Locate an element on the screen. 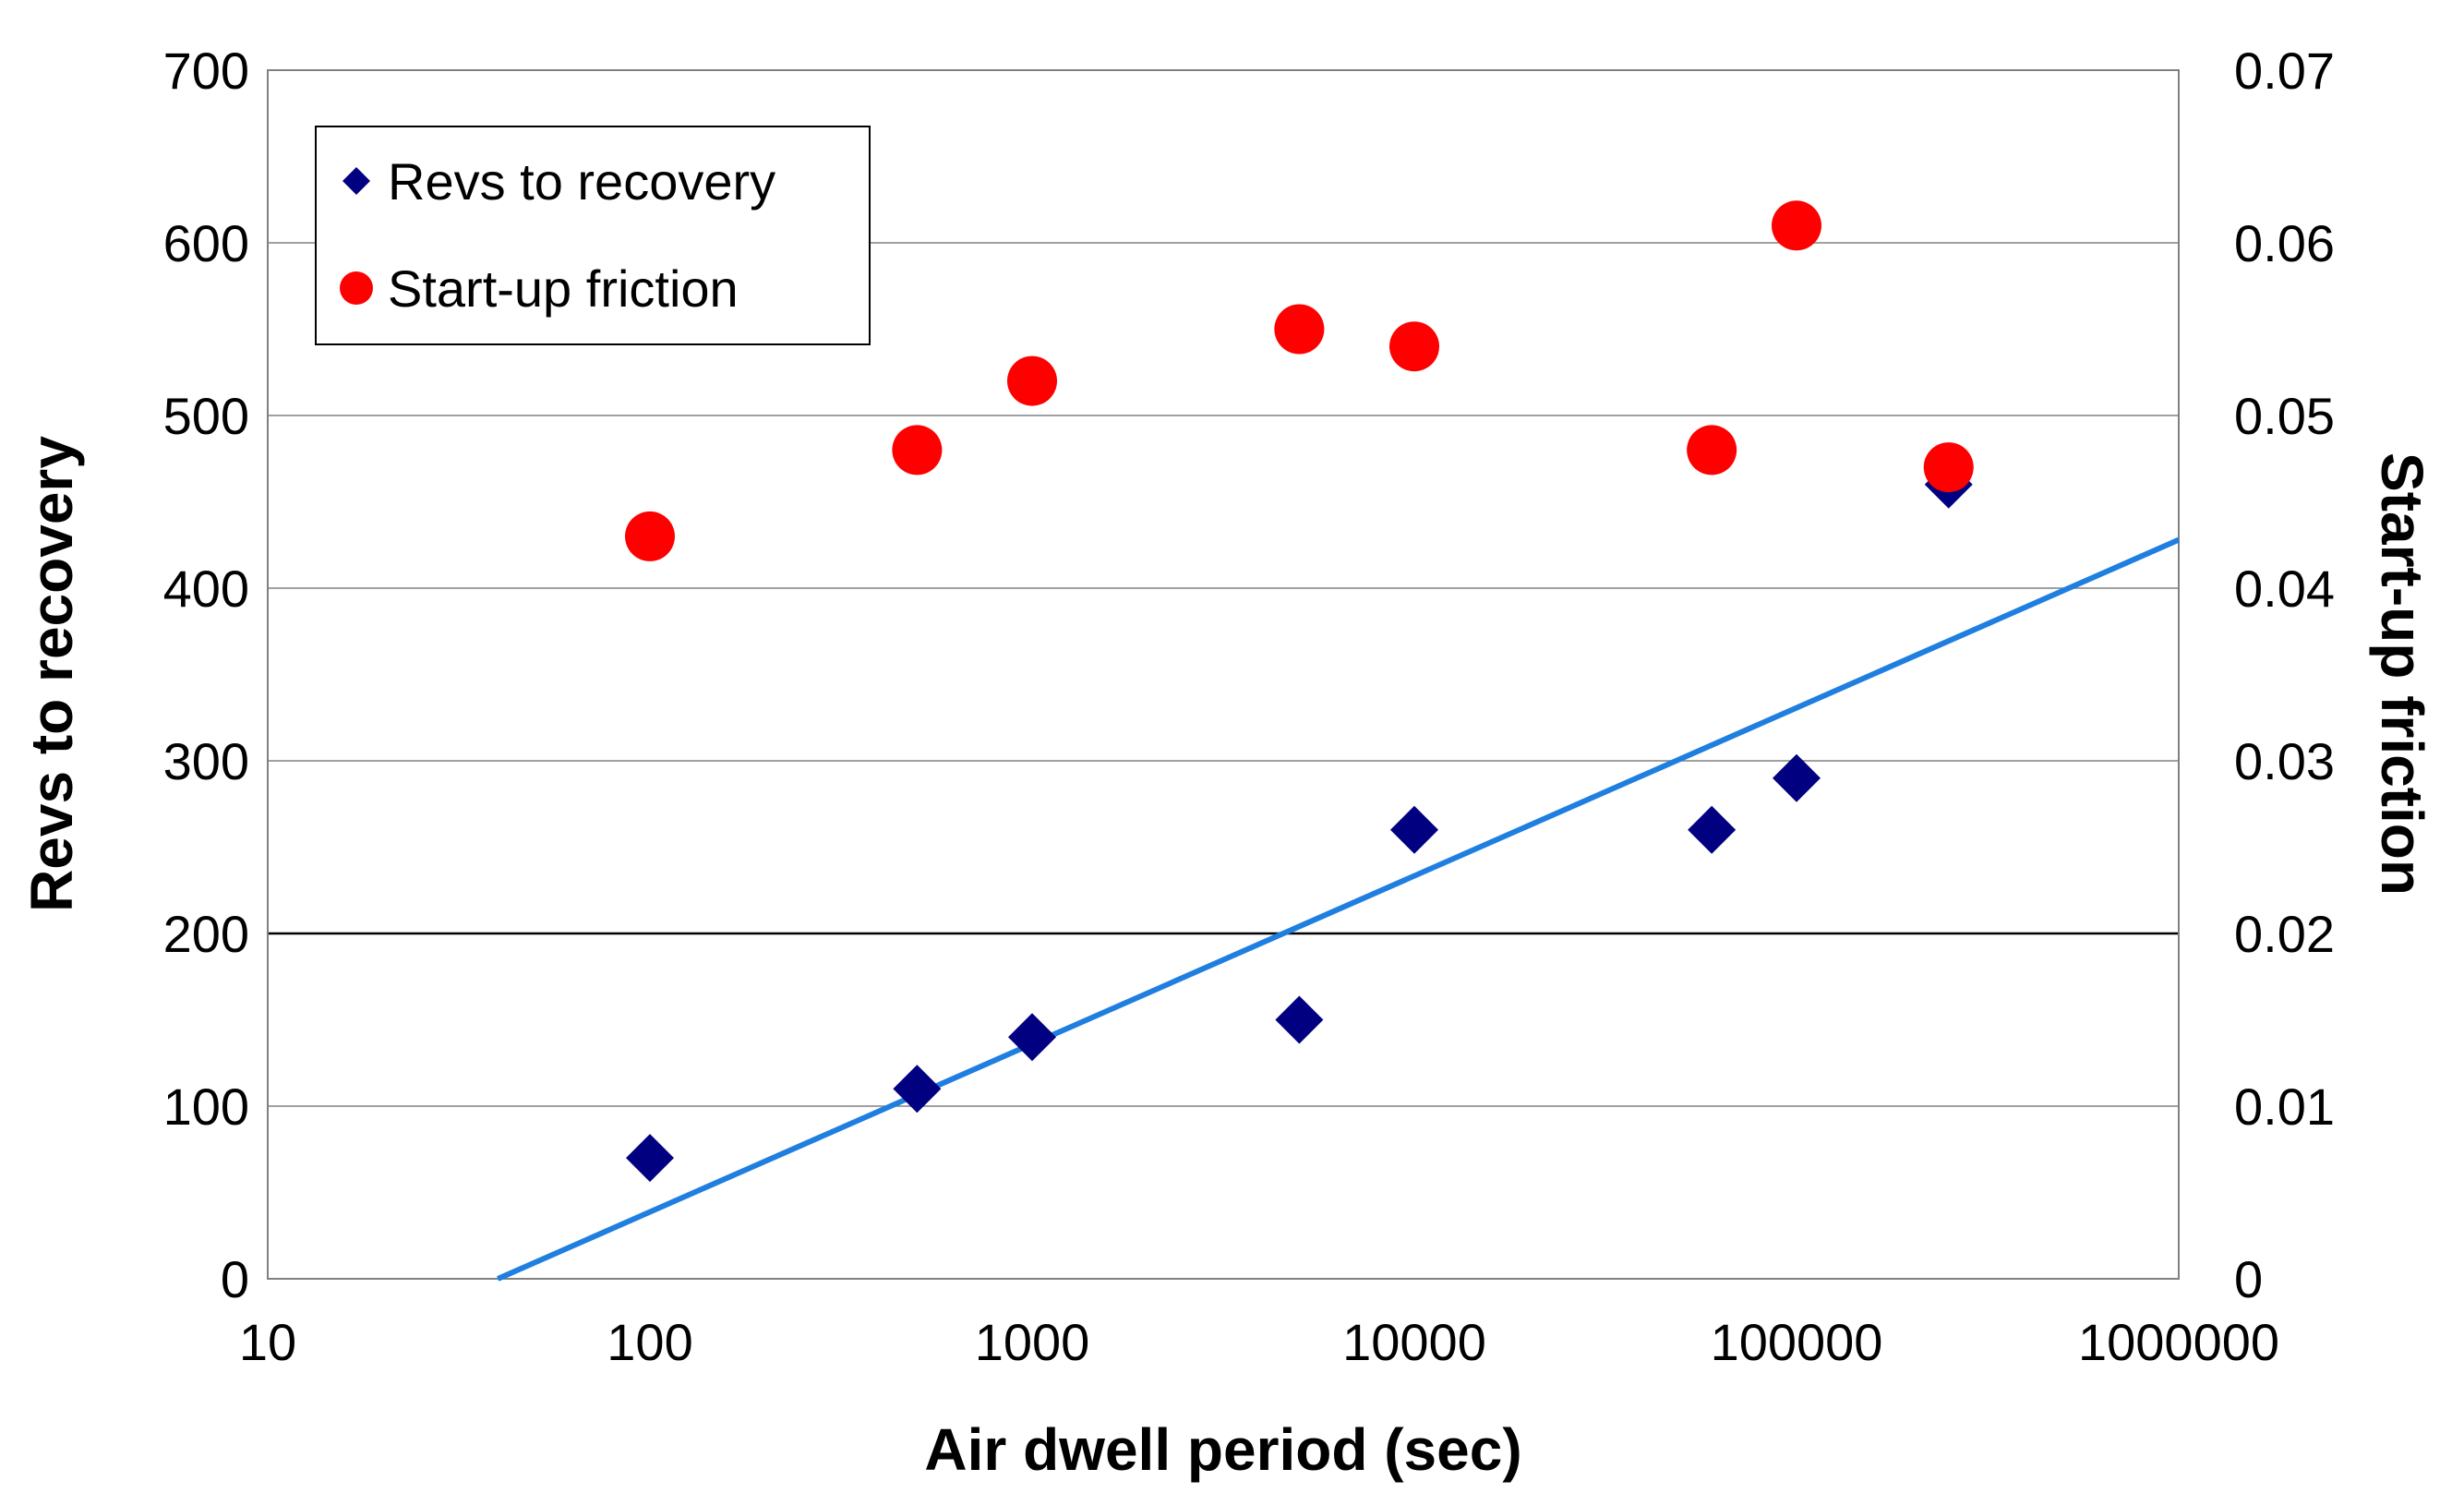 The width and height of the screenshot is (2464, 1505). x-tick-label: 10 is located at coordinates (267, 1342).